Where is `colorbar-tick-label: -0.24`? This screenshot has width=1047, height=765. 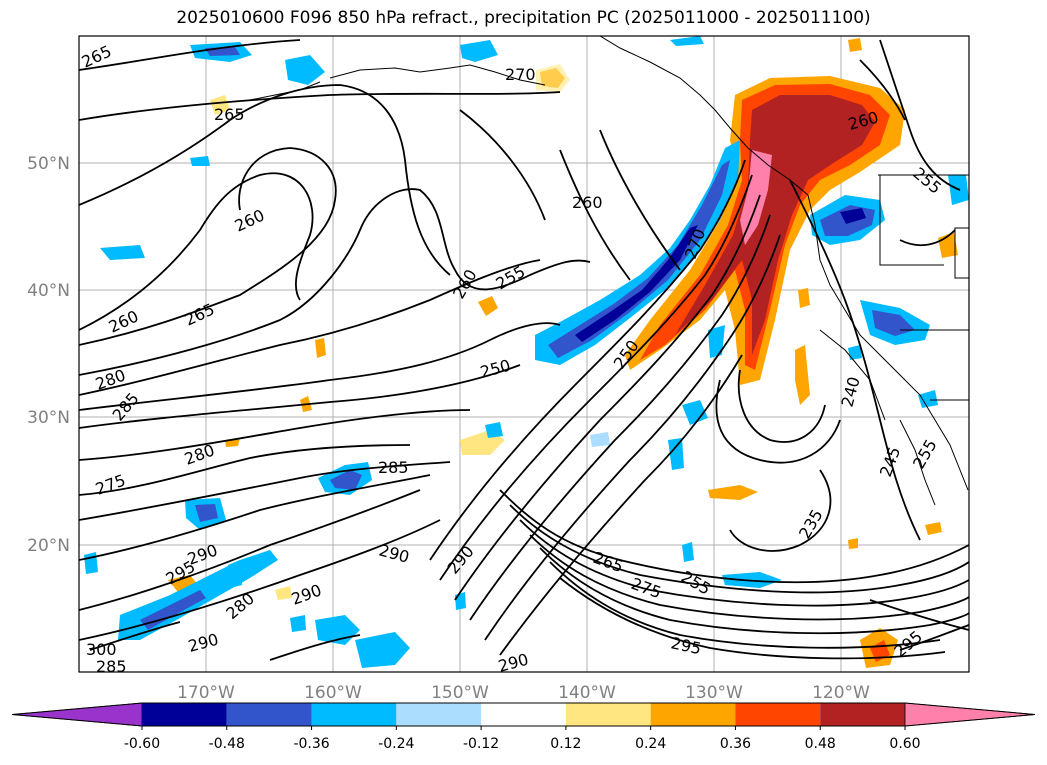 colorbar-tick-label: -0.24 is located at coordinates (396, 744).